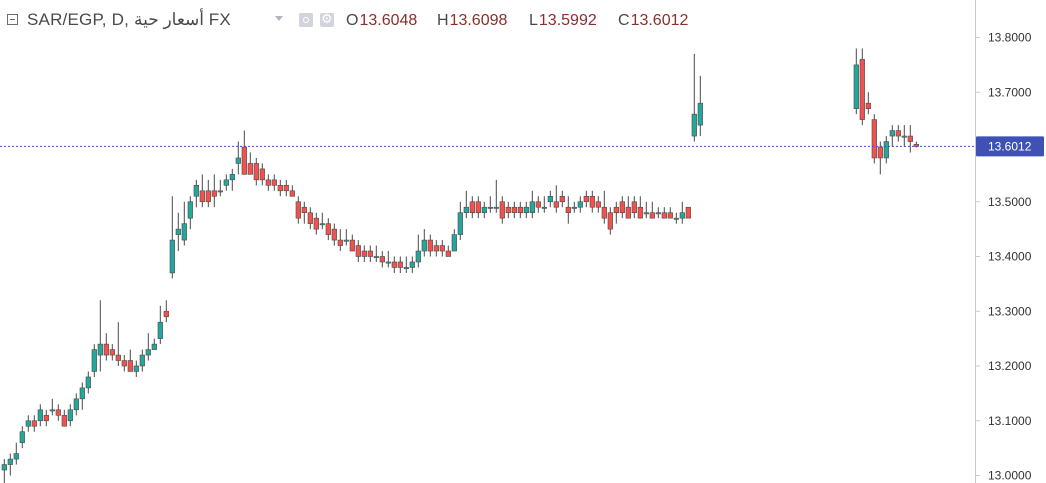 This screenshot has width=1046, height=483. I want to click on ohlc-open: O13.6048, so click(381, 21).